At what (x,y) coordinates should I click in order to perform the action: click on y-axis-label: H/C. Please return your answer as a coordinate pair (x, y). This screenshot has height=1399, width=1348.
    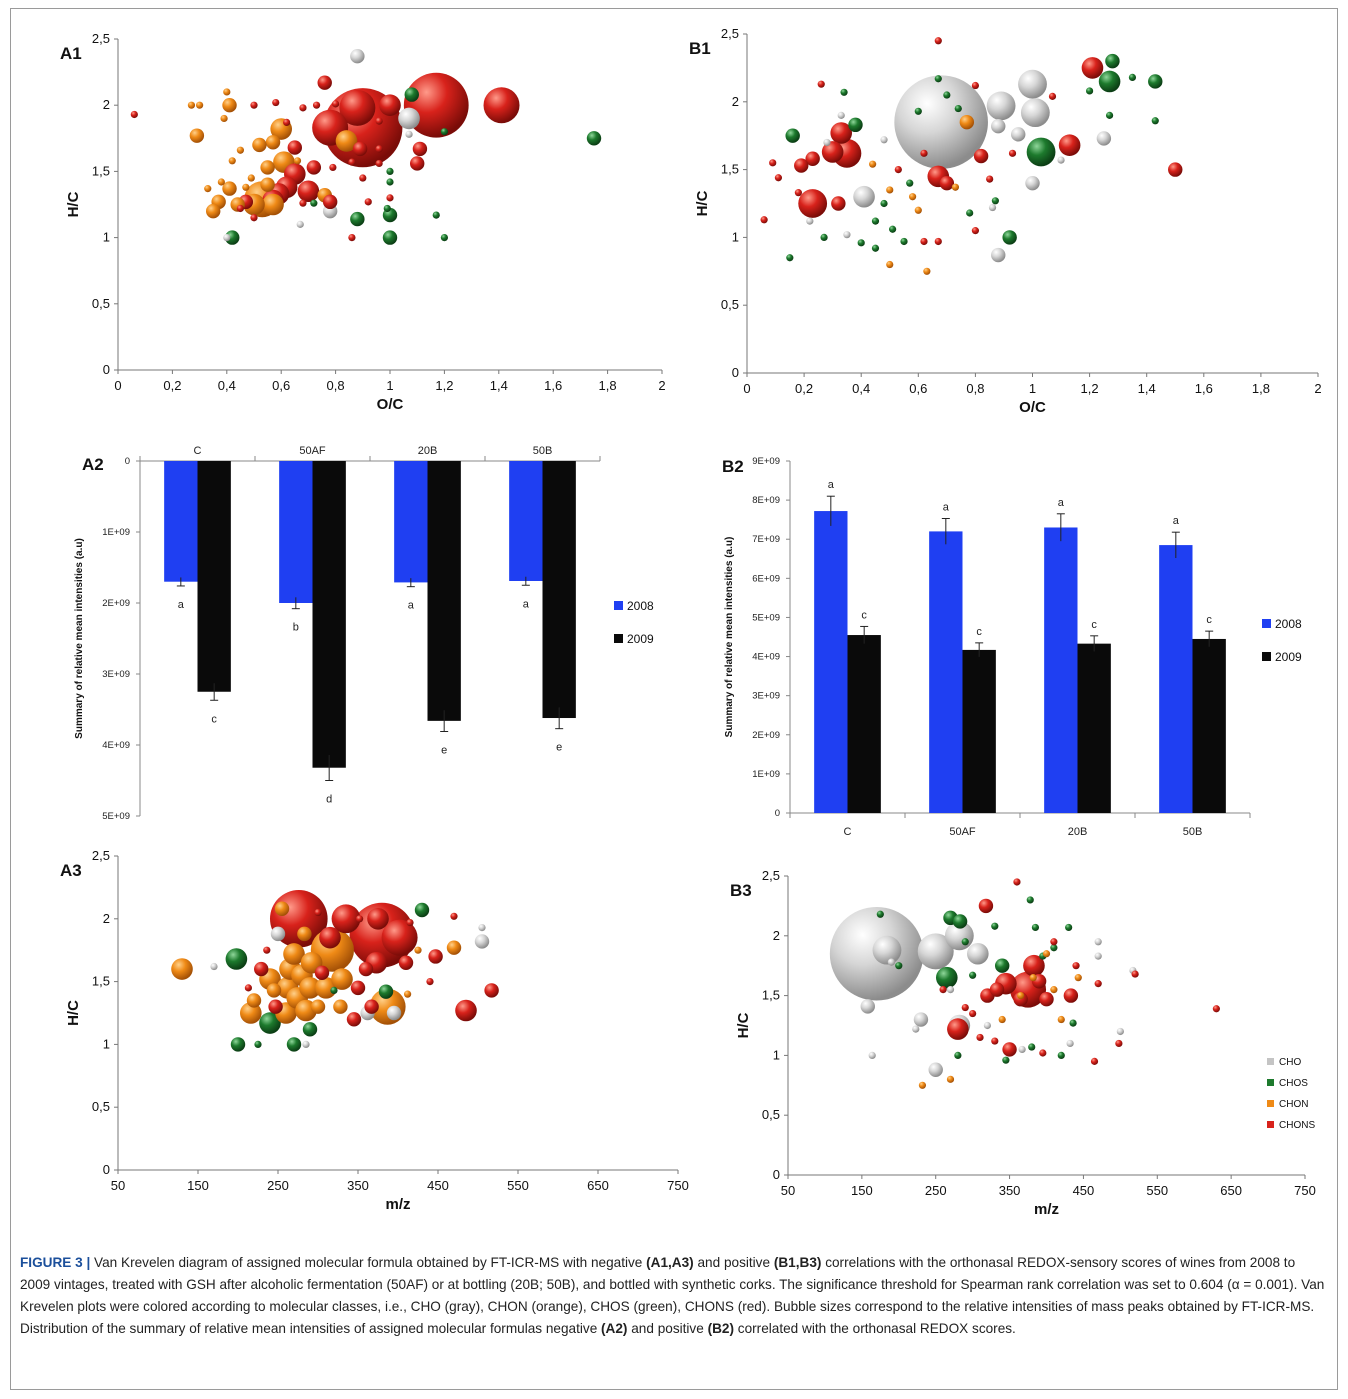
    Looking at the image, I should click on (743, 1025).